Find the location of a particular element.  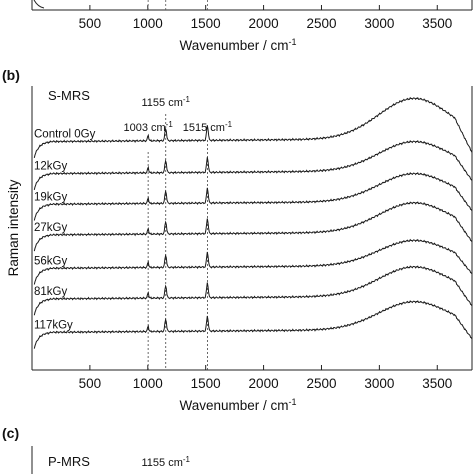

panel-c: (c) P-MRS 1155 cm-1 is located at coordinates (96, 449).